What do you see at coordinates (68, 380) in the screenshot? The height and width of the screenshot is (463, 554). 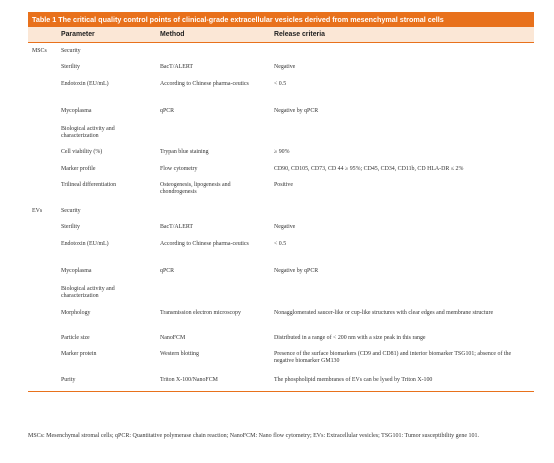 I see `cell-parameter: Purity` at bounding box center [68, 380].